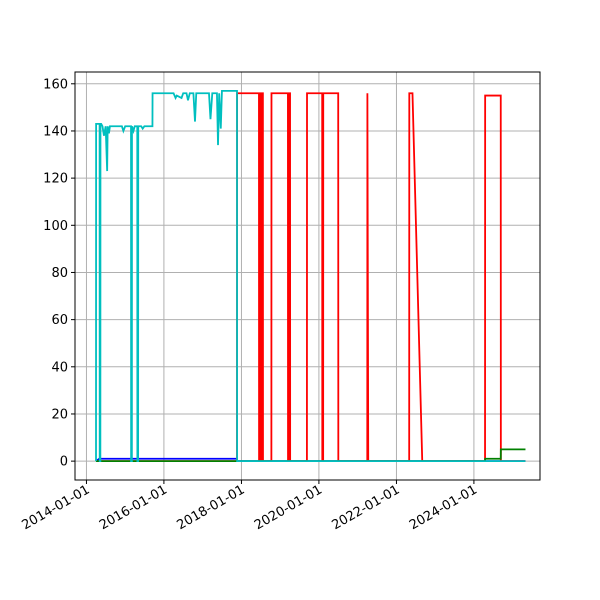 This screenshot has height=600, width=600. Describe the element at coordinates (55, 179) in the screenshot. I see `y-tick-label: 120` at that location.